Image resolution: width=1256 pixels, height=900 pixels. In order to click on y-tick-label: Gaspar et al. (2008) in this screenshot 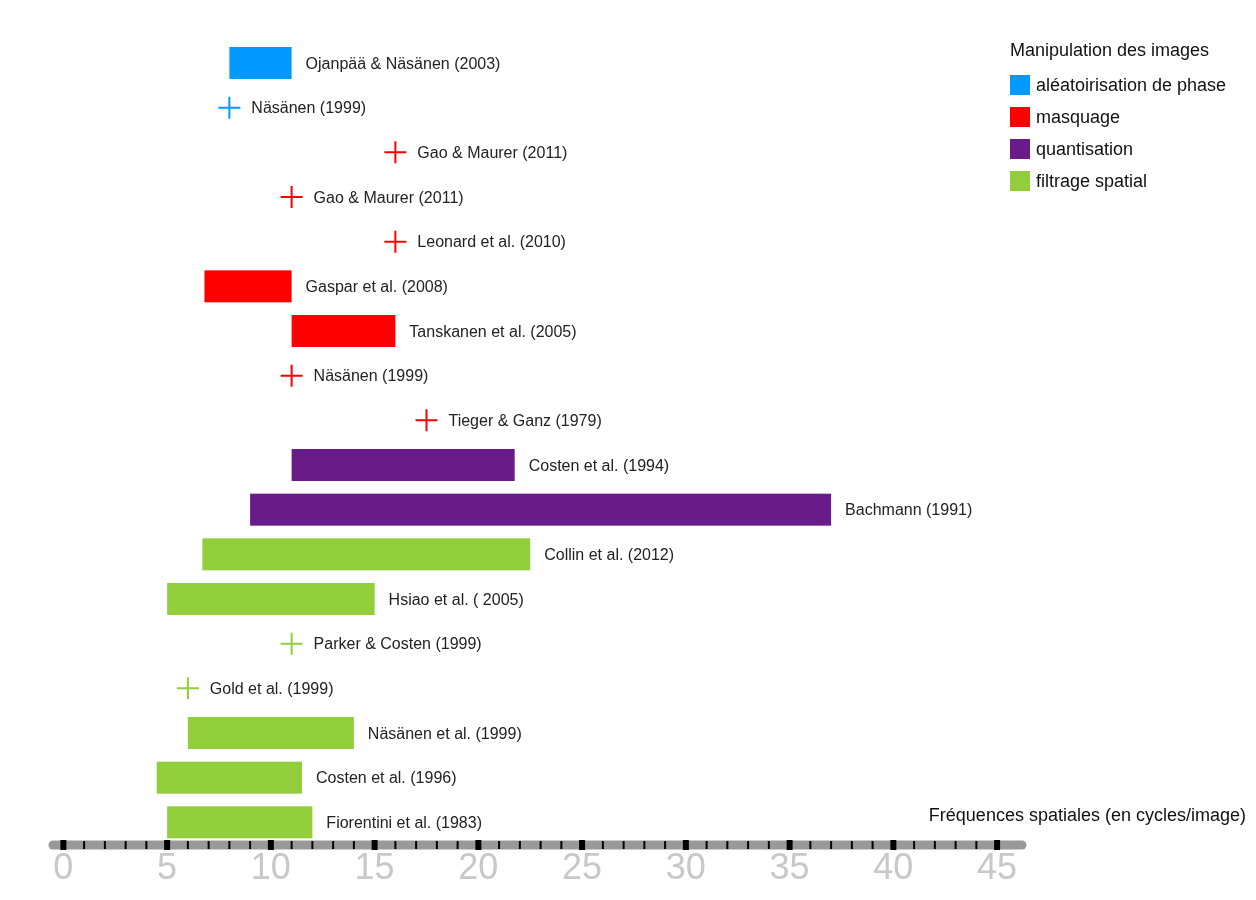, I will do `click(376, 286)`.